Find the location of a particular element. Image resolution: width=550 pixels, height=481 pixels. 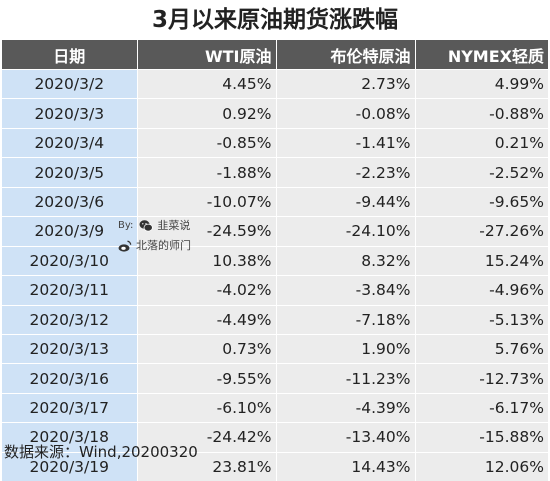

nymex-cell: 4.99% is located at coordinates (481, 83).